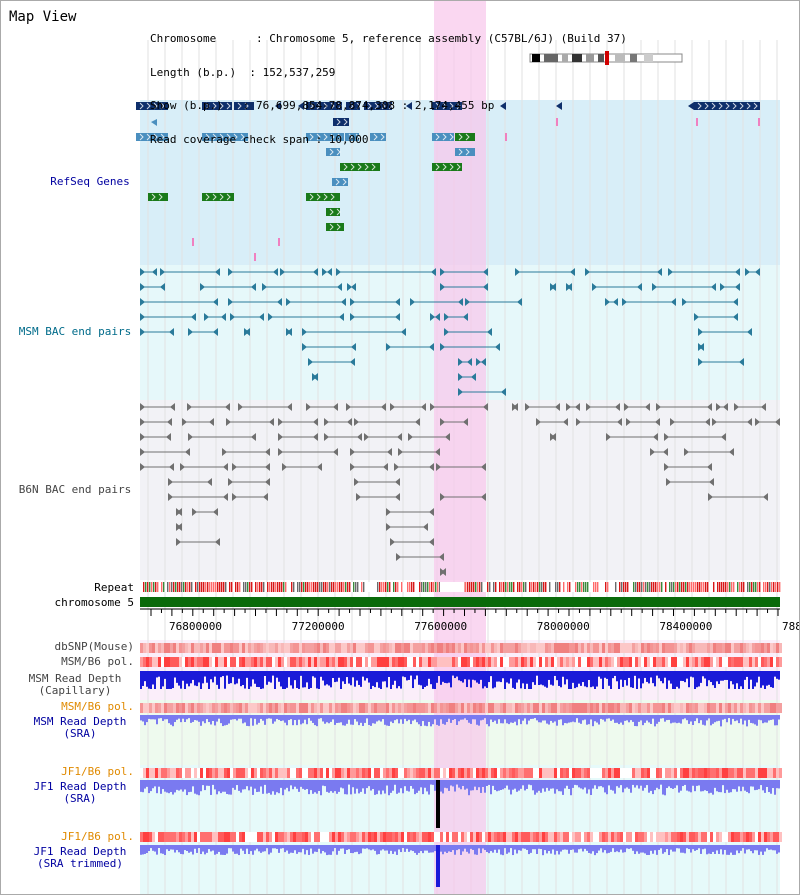 Image resolution: width=800 pixels, height=895 pixels. Describe the element at coordinates (341, 122) in the screenshot. I see `gene-feature` at that location.